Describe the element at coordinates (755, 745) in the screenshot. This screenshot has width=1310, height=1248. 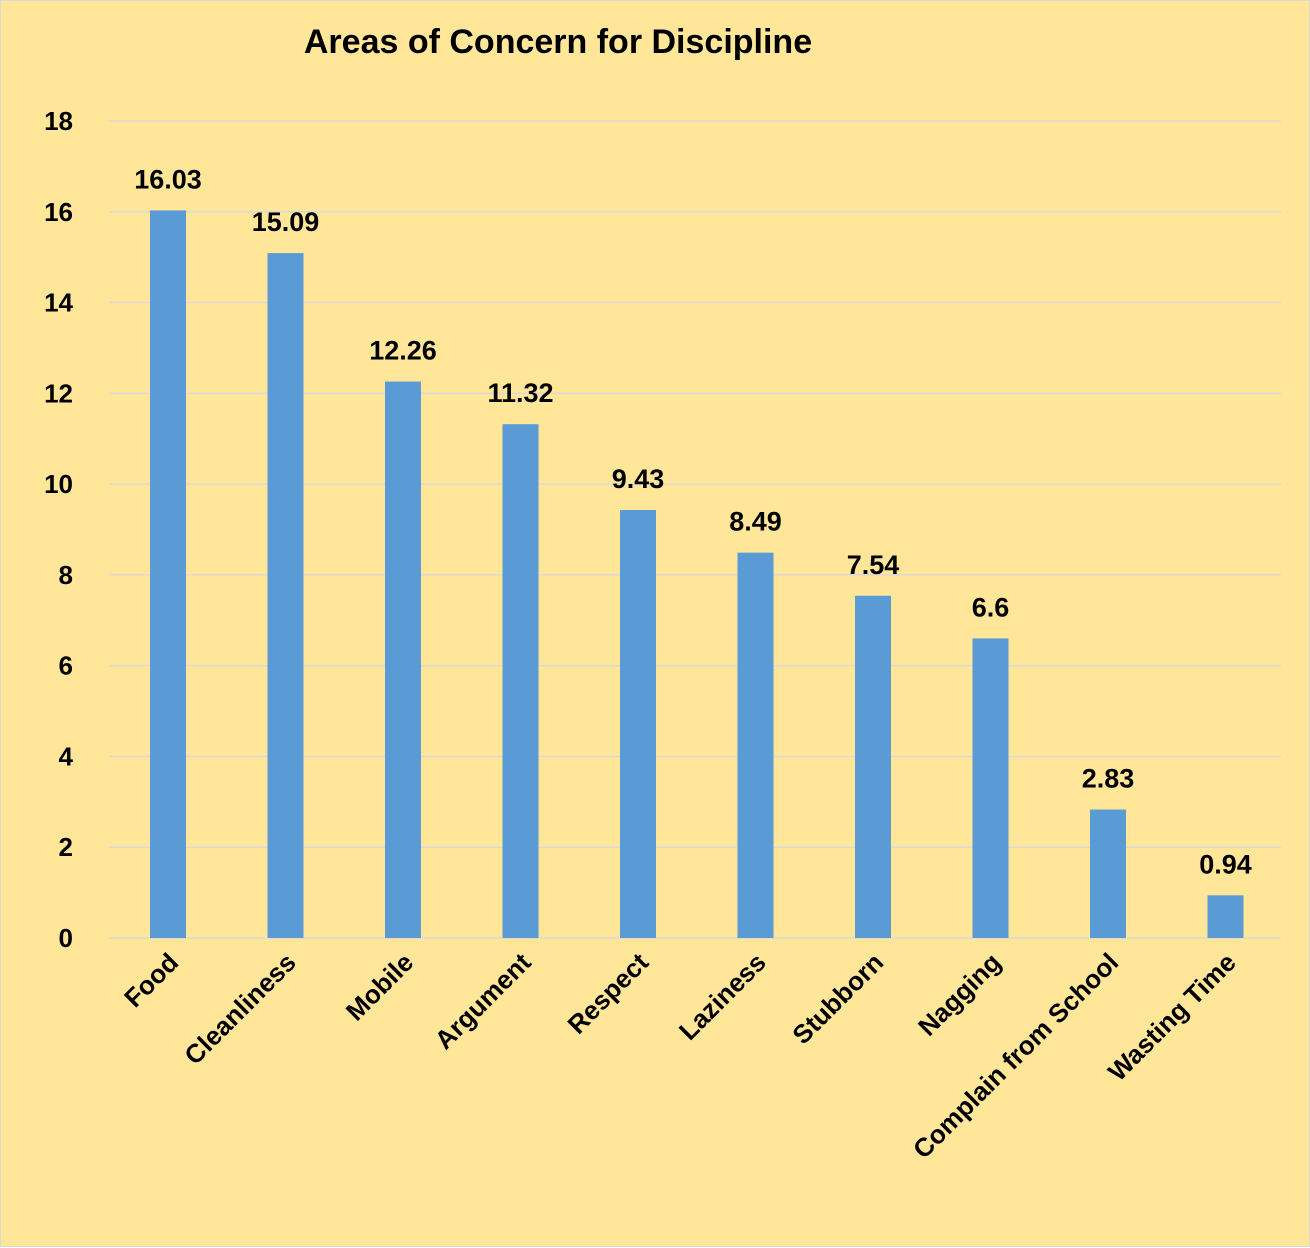
I see `bar-laziness` at that location.